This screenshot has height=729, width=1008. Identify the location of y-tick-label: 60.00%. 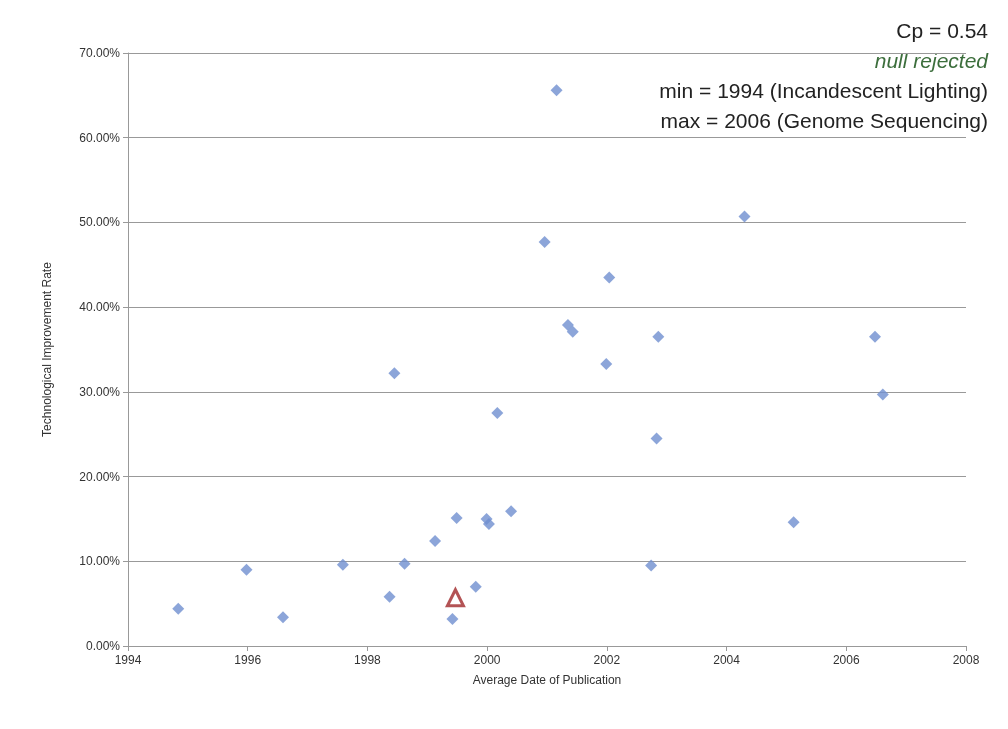
(100, 137).